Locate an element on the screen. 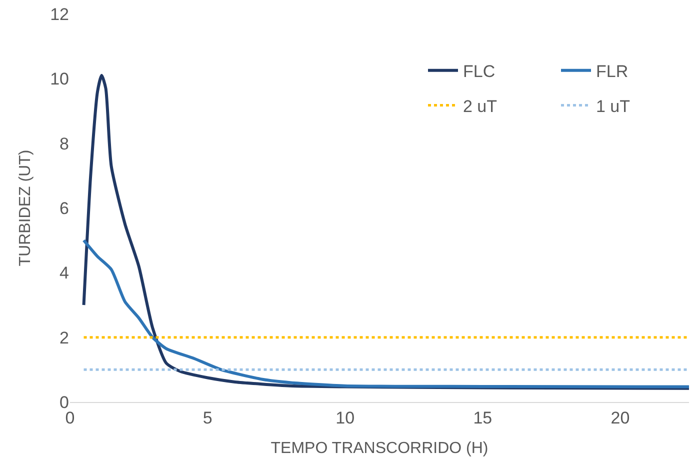 The width and height of the screenshot is (694, 462). legend-label: 1 uT is located at coordinates (613, 106).